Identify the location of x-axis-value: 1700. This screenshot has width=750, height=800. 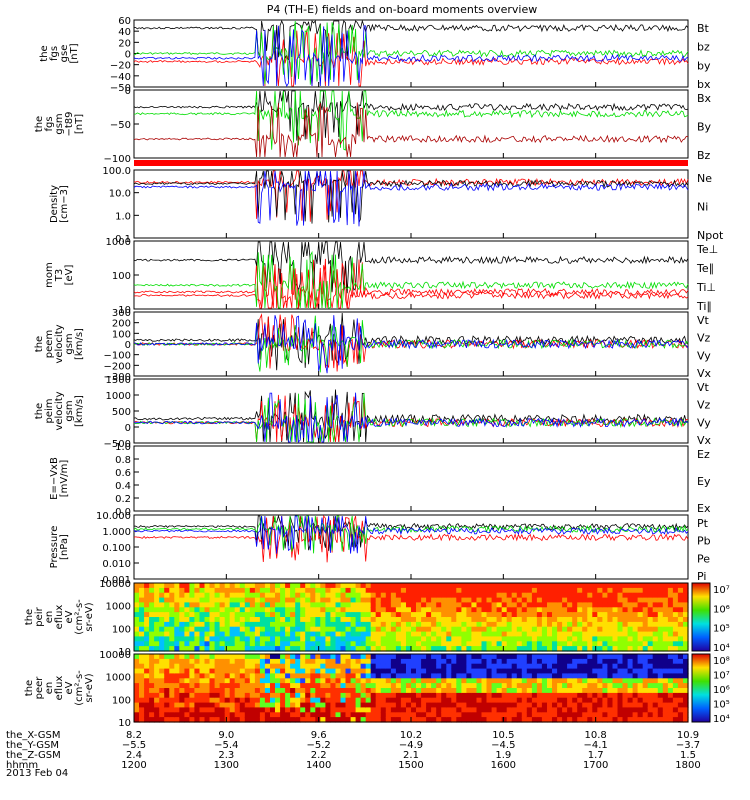
(595, 765).